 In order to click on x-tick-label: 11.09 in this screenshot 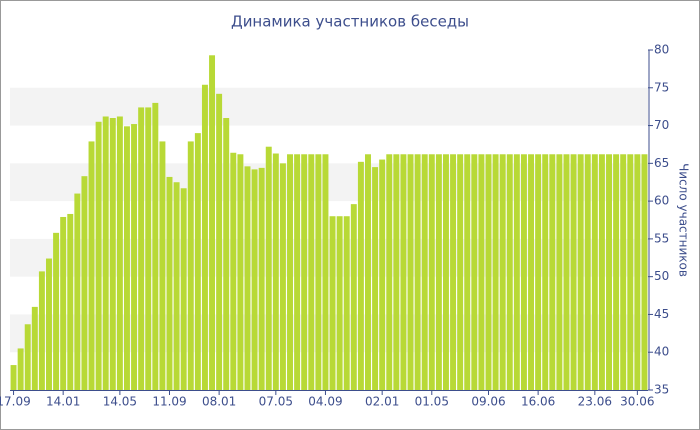, I will do `click(169, 402)`.